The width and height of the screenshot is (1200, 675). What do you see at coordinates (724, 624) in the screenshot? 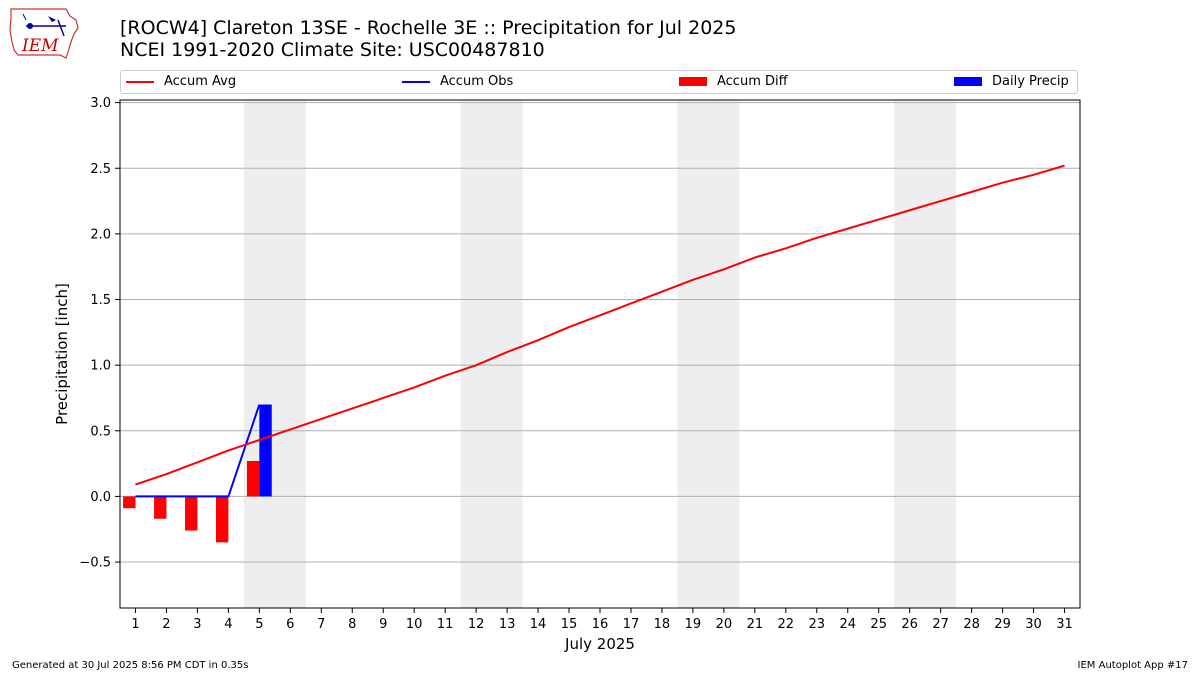
I see `x-tick-label: 20` at bounding box center [724, 624].